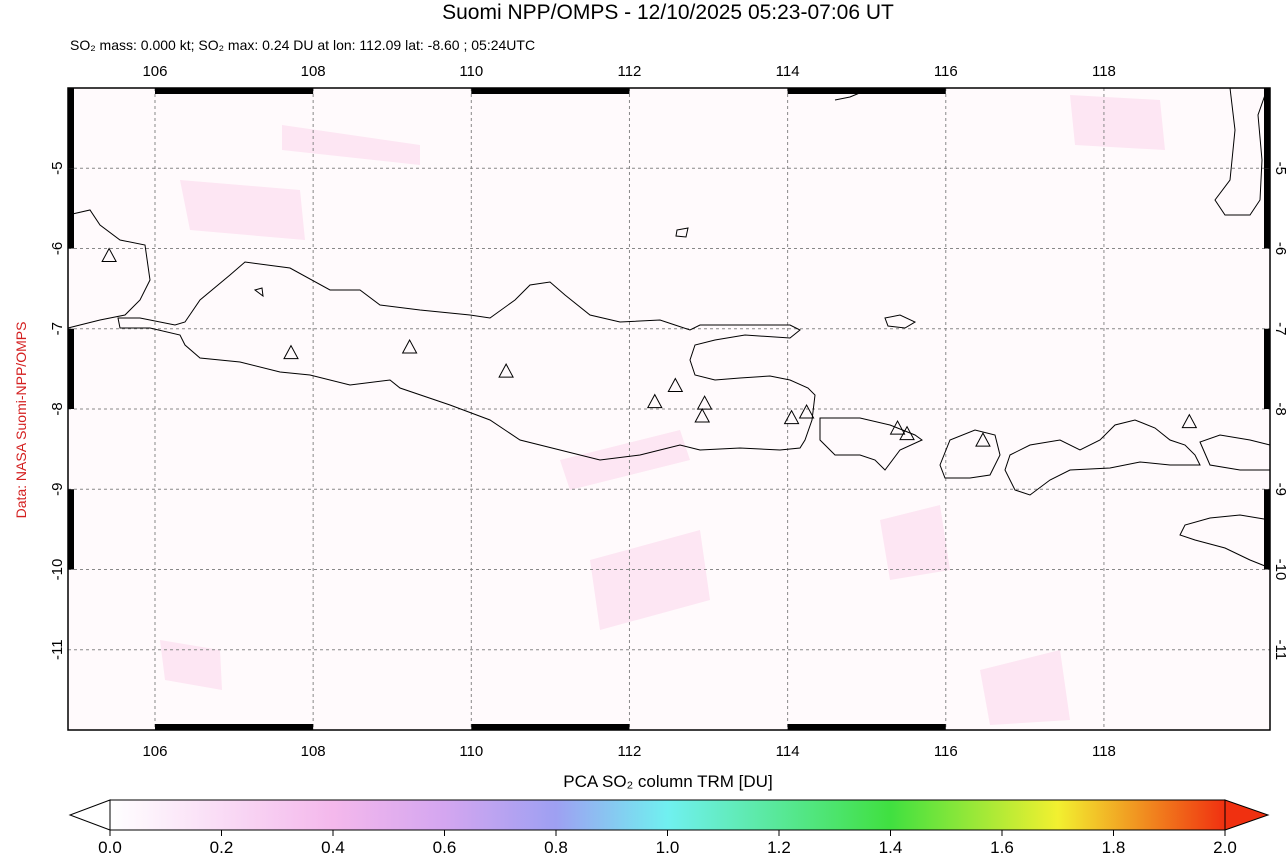  What do you see at coordinates (1280, 168) in the screenshot?
I see `lat-tick-label-right: -5` at bounding box center [1280, 168].